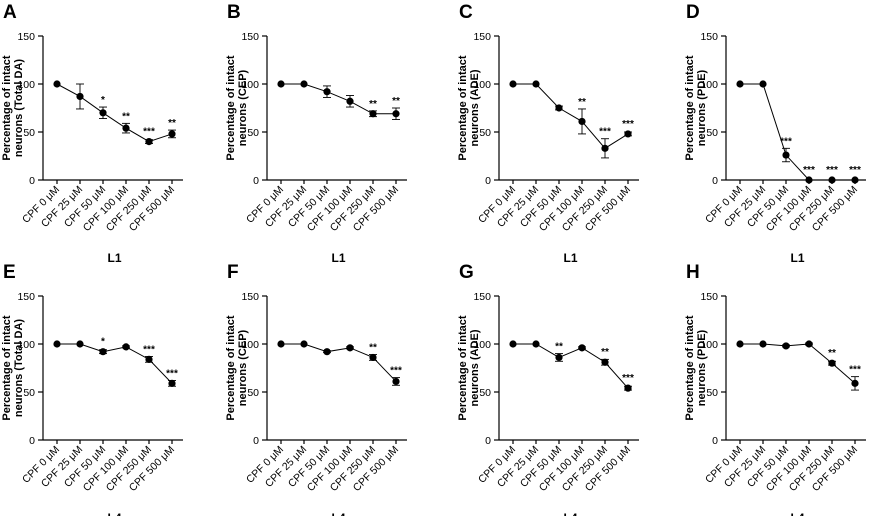  I want to click on significance-label: *, so click(103, 100).